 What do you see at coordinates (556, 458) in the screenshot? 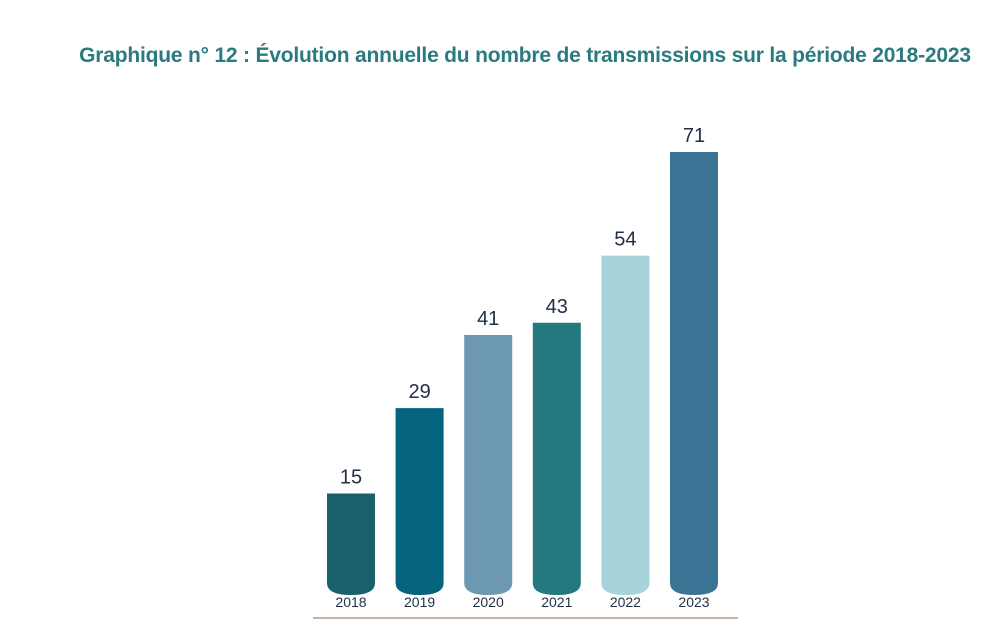
I see `bar-2021` at bounding box center [556, 458].